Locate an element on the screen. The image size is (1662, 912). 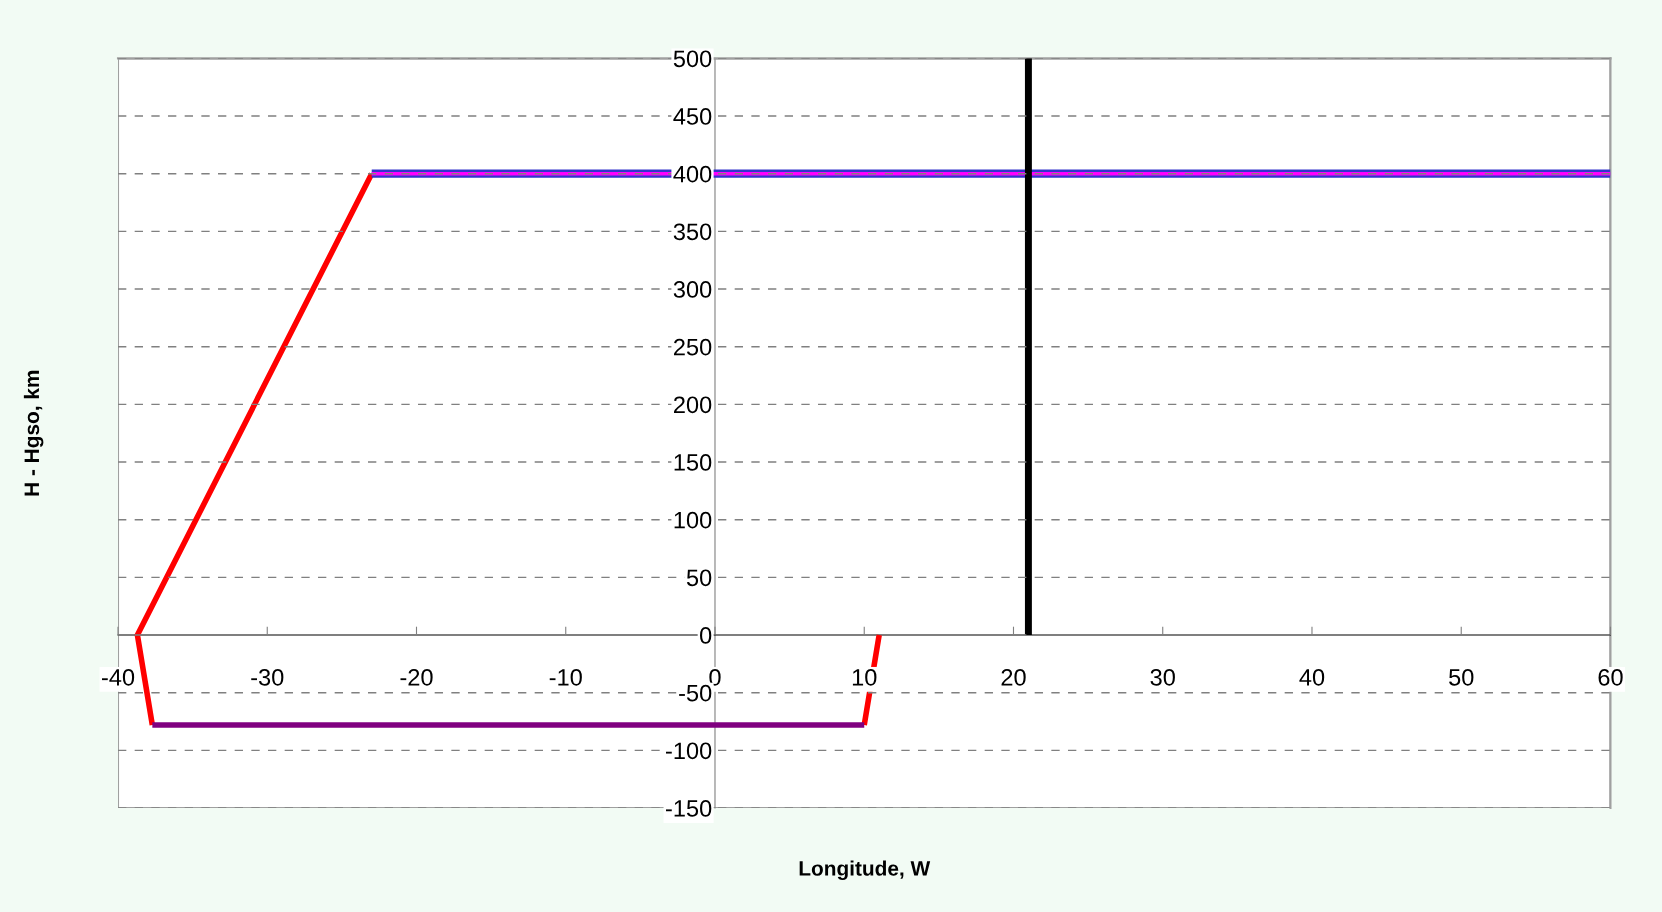
y-axis-title: H - Hgso, km is located at coordinates (33, 433).